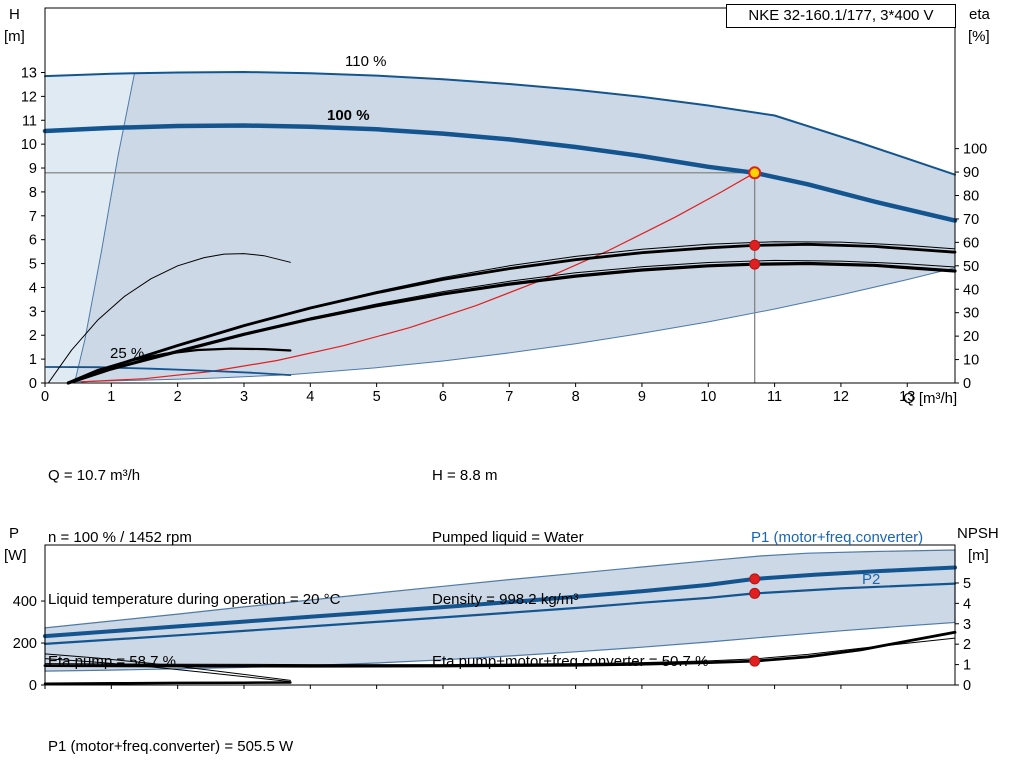 This screenshot has width=1024, height=781. What do you see at coordinates (120, 537) in the screenshot?
I see `info-speed: n = 100 % / 1452 rpm` at bounding box center [120, 537].